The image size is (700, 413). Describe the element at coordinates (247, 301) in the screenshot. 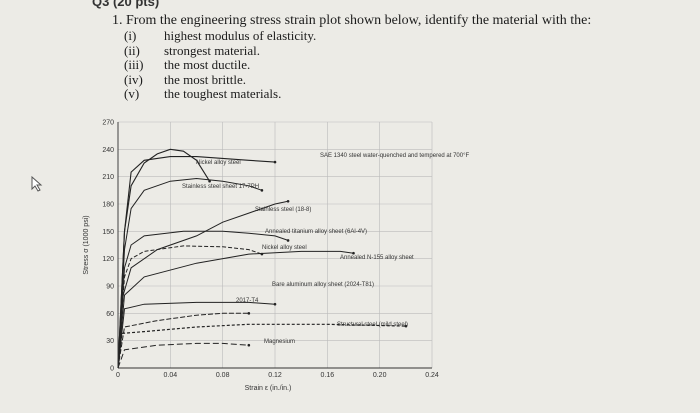

I see `series-label: 2017-T4` at that location.